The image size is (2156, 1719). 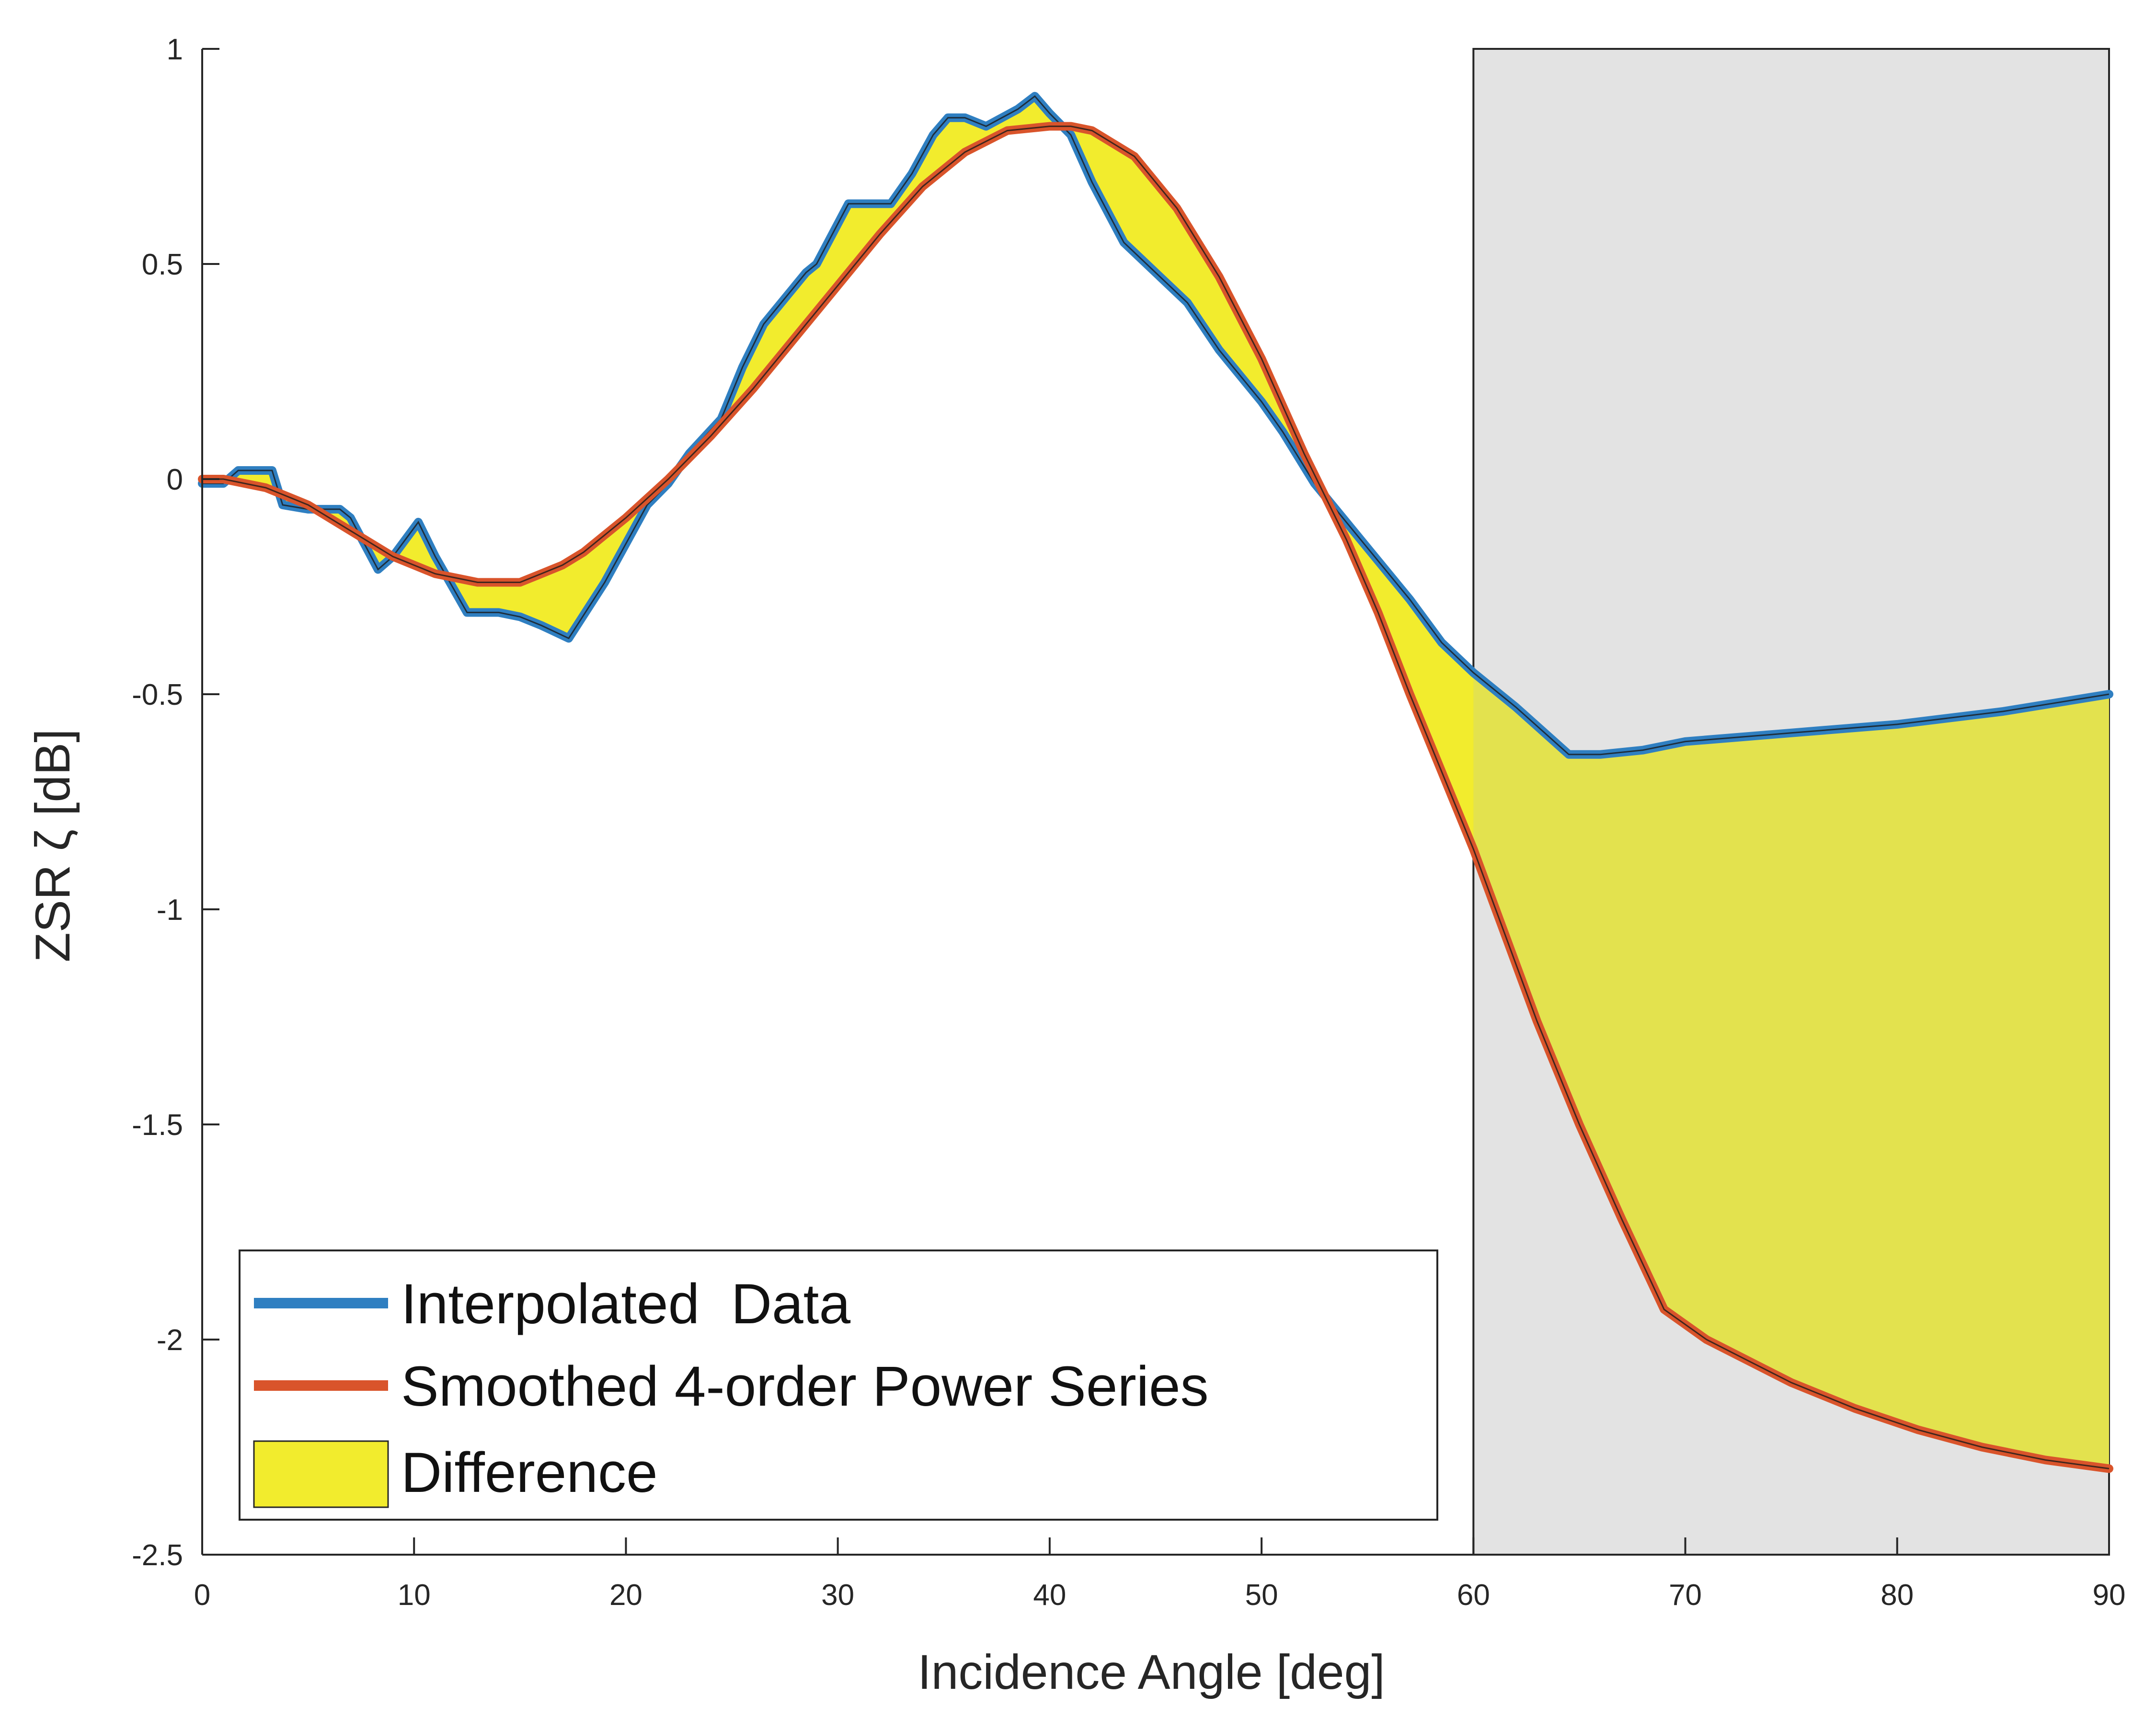 I want to click on y-tick-label: -1.5, so click(x=157, y=1125).